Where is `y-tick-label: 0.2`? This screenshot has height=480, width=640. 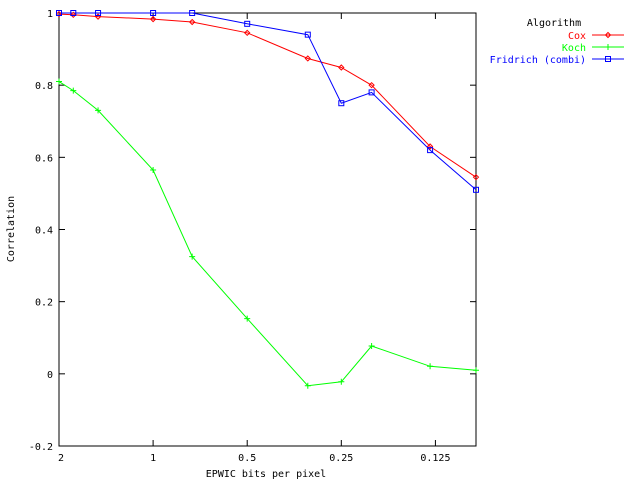
y-tick-label: 0.2 is located at coordinates (44, 303).